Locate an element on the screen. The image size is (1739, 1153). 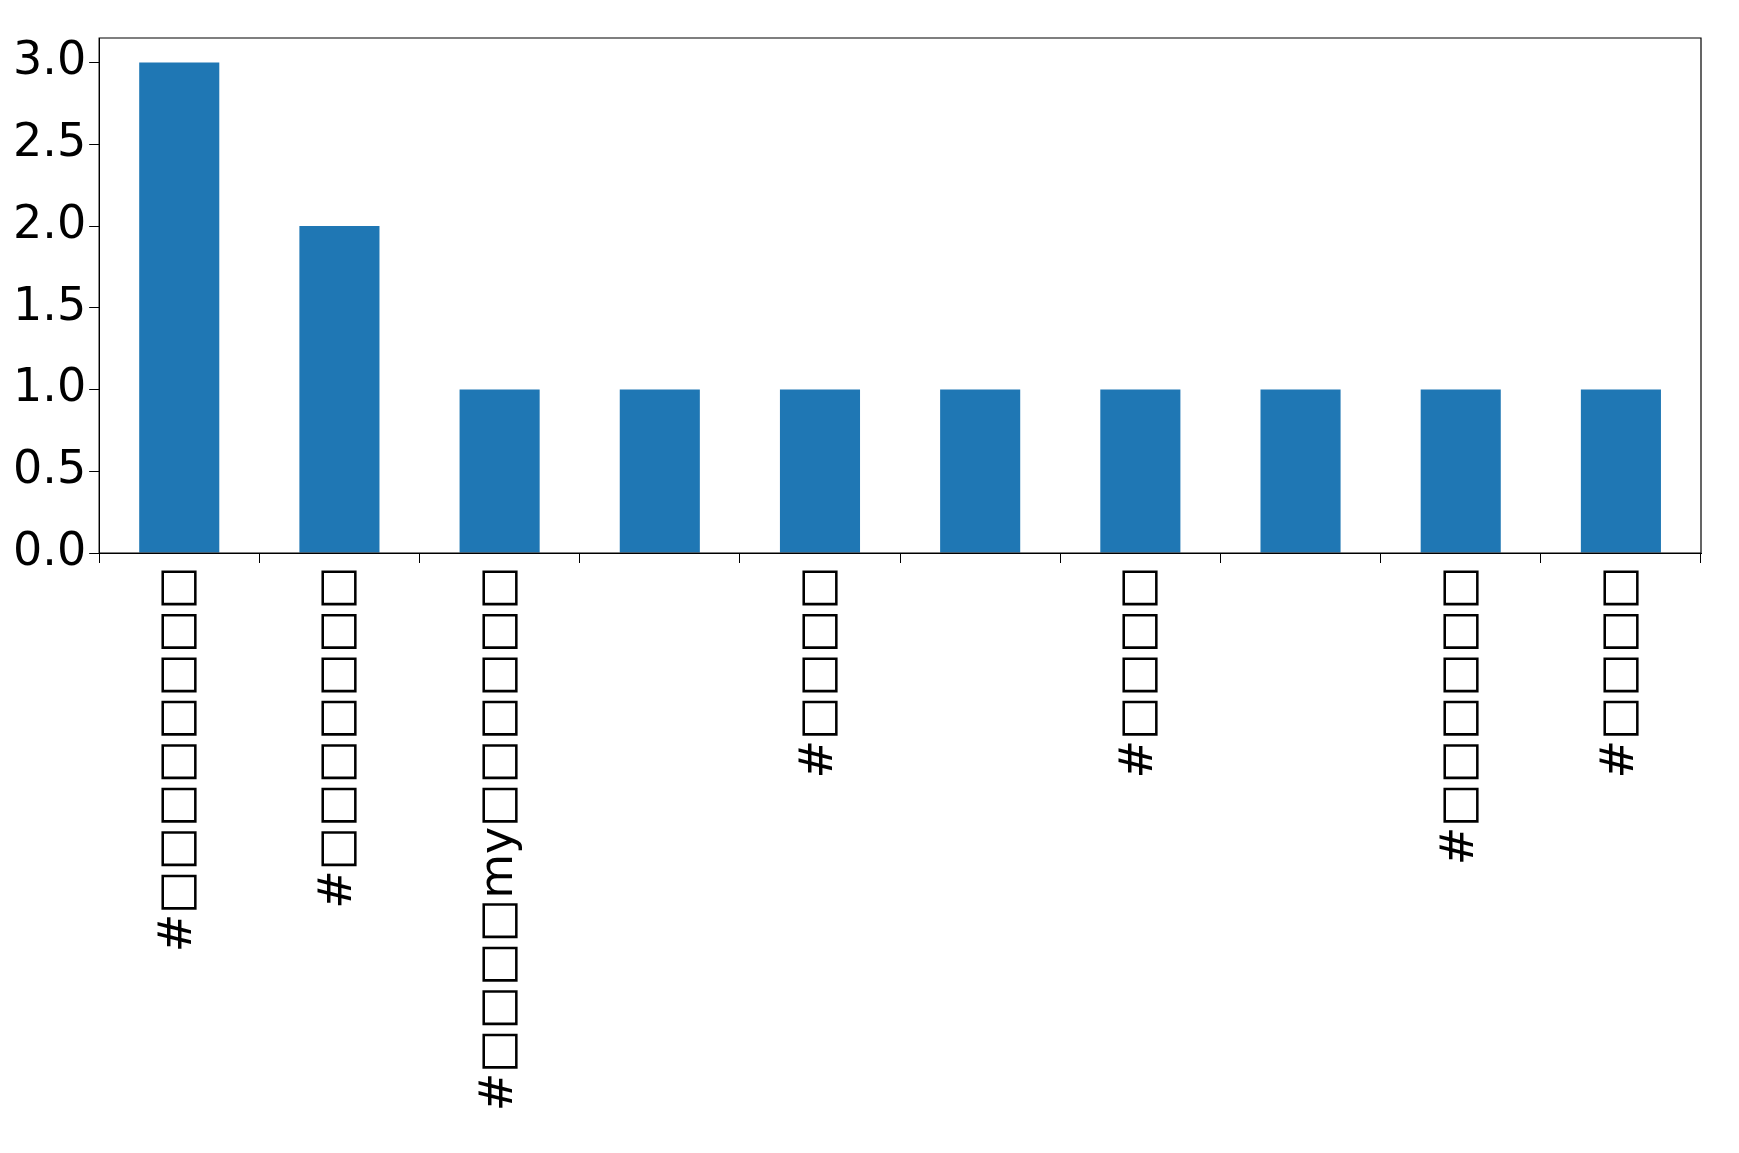
y-tick-label: 1.5 is located at coordinates (50, 303).